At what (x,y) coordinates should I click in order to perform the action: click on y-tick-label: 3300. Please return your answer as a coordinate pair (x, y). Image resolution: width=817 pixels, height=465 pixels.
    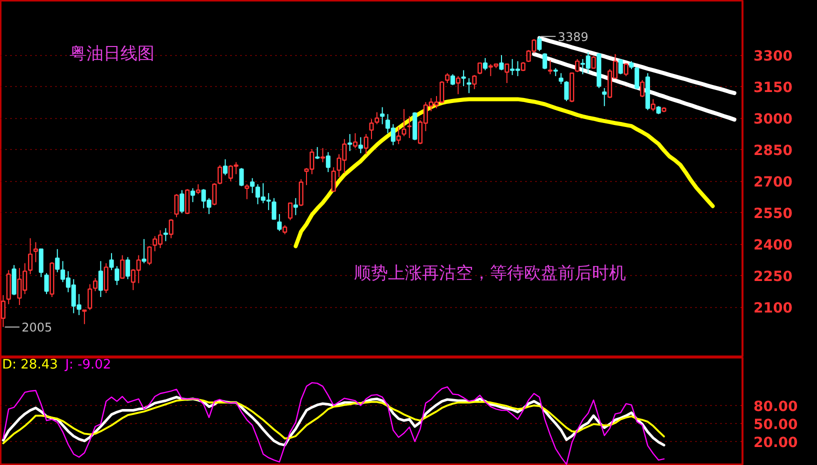
    Looking at the image, I should click on (773, 56).